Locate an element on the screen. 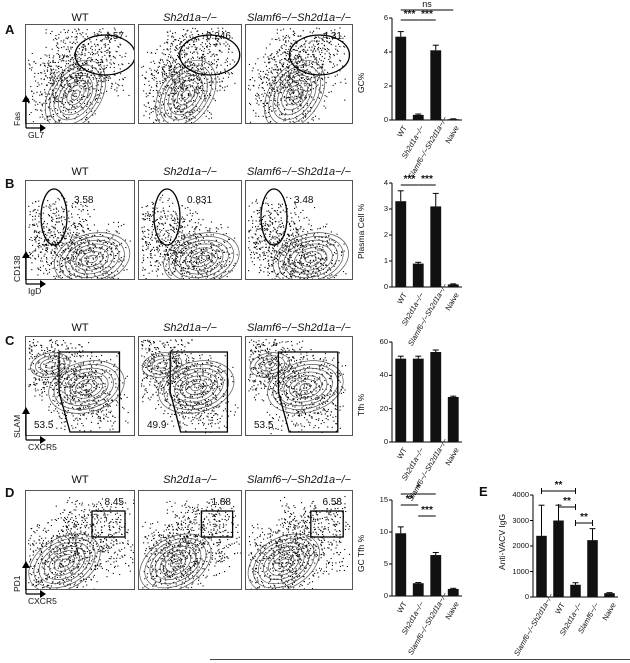 The width and height of the screenshot is (630, 663). flow-plot-1: 0.831 is located at coordinates (190, 230).